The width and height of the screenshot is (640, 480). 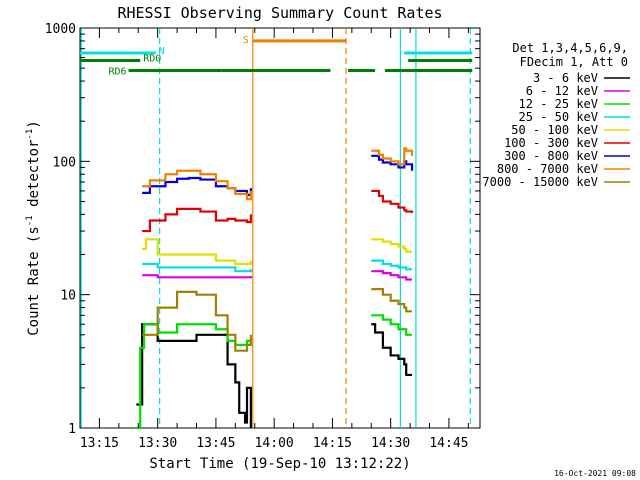 I want to click on y-axis-label-part: detector, so click(x=34, y=178).